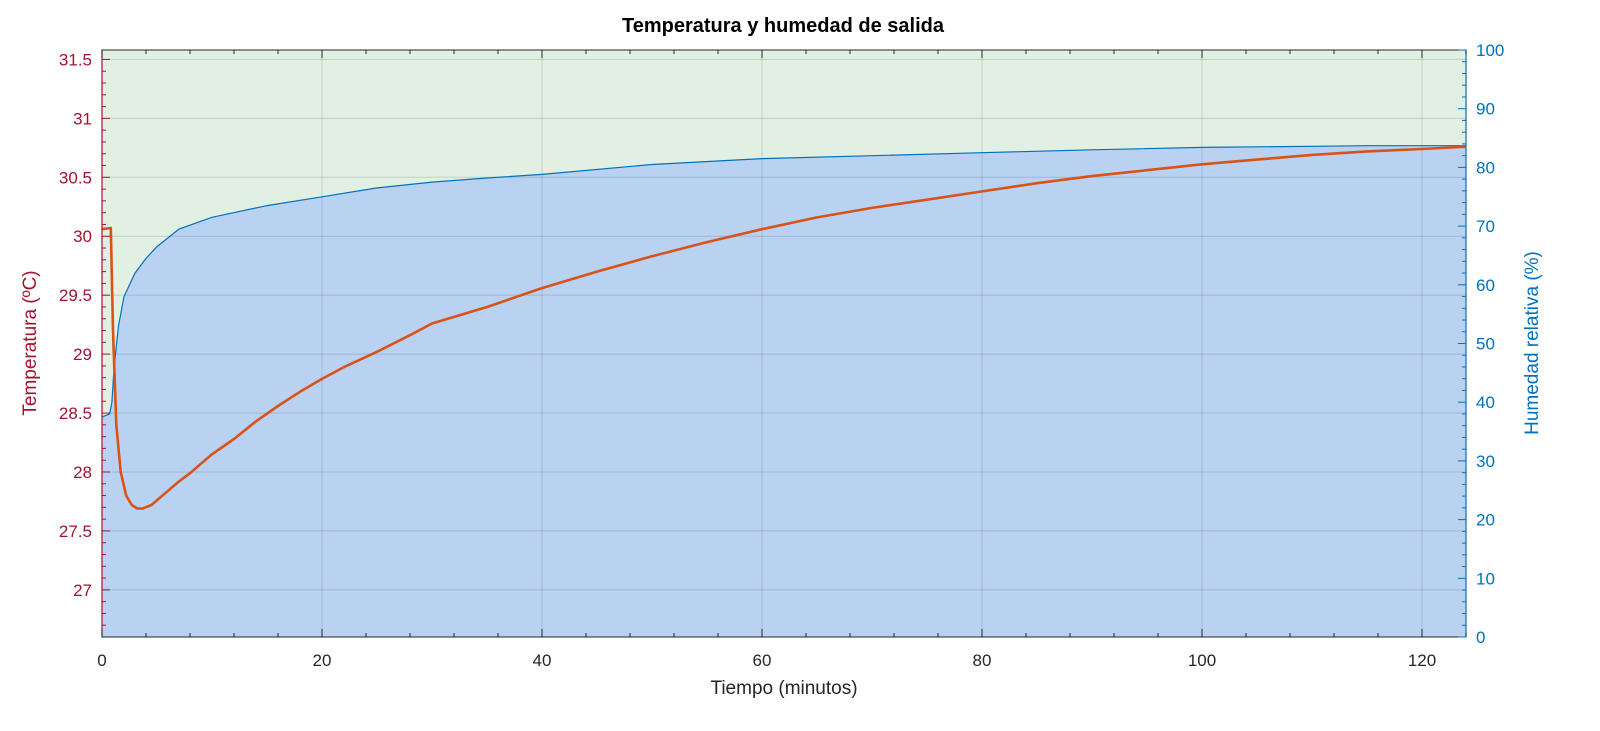 This screenshot has width=1600, height=731. What do you see at coordinates (1485, 520) in the screenshot?
I see `y-right-tick-label: 20` at bounding box center [1485, 520].